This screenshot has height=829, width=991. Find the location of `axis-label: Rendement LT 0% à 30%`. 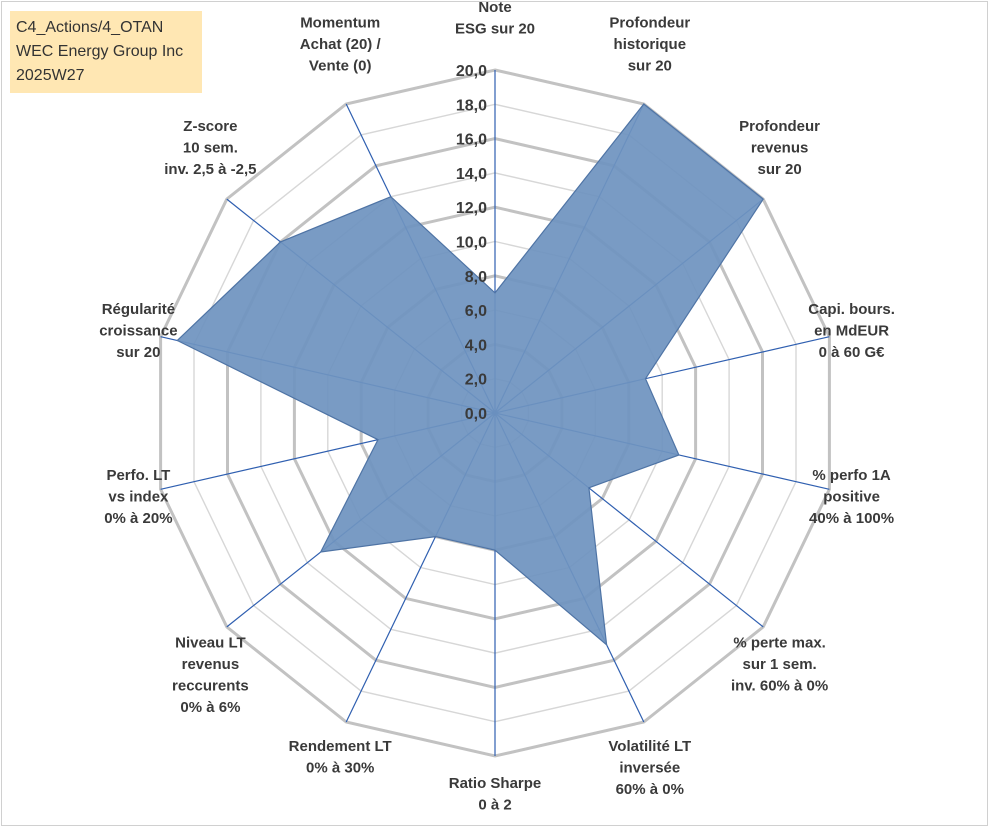

axis-label: Rendement LT 0% à 30% is located at coordinates (340, 757).